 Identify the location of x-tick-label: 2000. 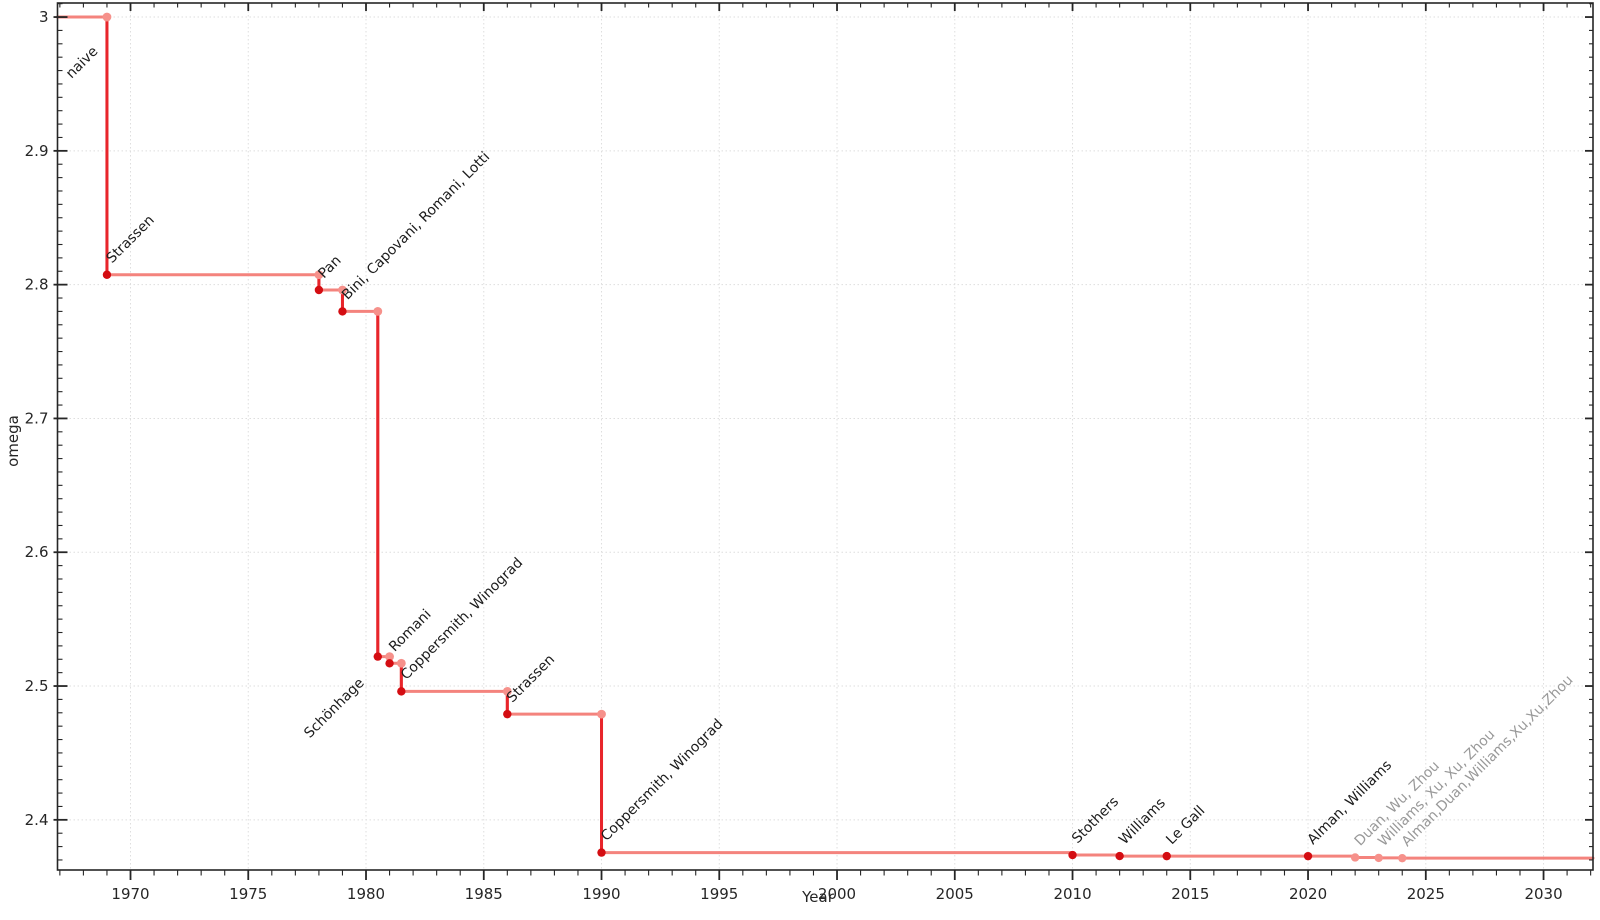
(837, 894).